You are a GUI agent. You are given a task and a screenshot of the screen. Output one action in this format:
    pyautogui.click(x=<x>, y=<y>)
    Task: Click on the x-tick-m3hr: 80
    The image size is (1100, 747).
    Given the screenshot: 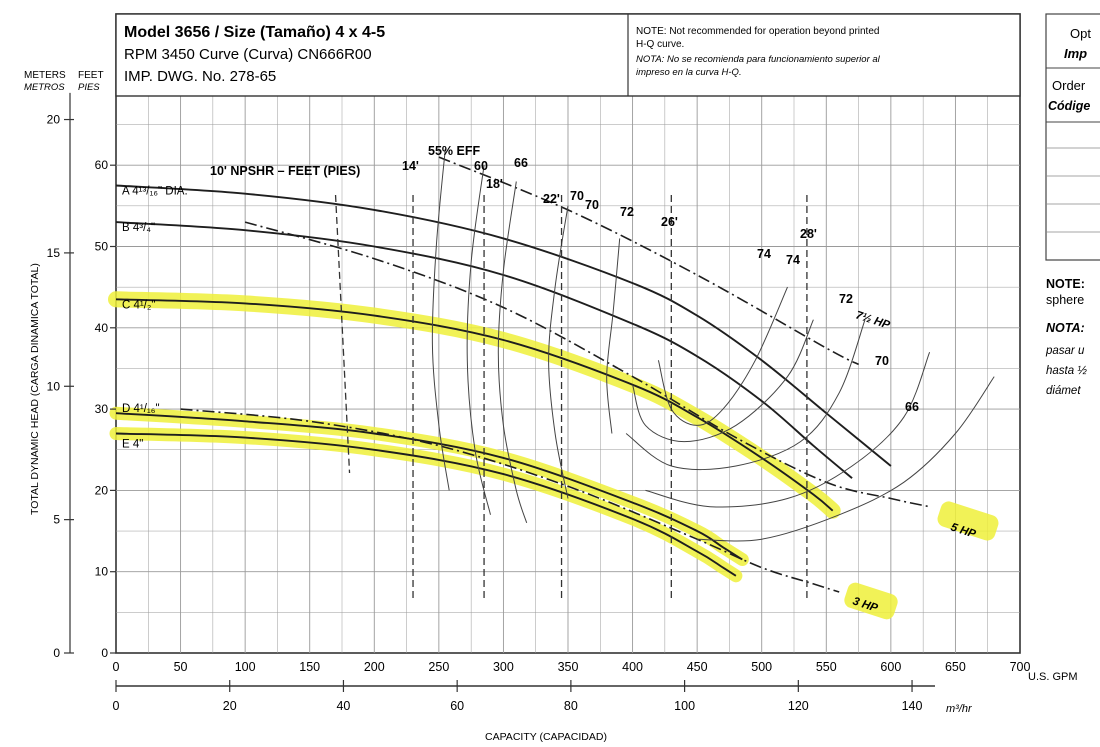 What is the action you would take?
    pyautogui.click(x=571, y=706)
    